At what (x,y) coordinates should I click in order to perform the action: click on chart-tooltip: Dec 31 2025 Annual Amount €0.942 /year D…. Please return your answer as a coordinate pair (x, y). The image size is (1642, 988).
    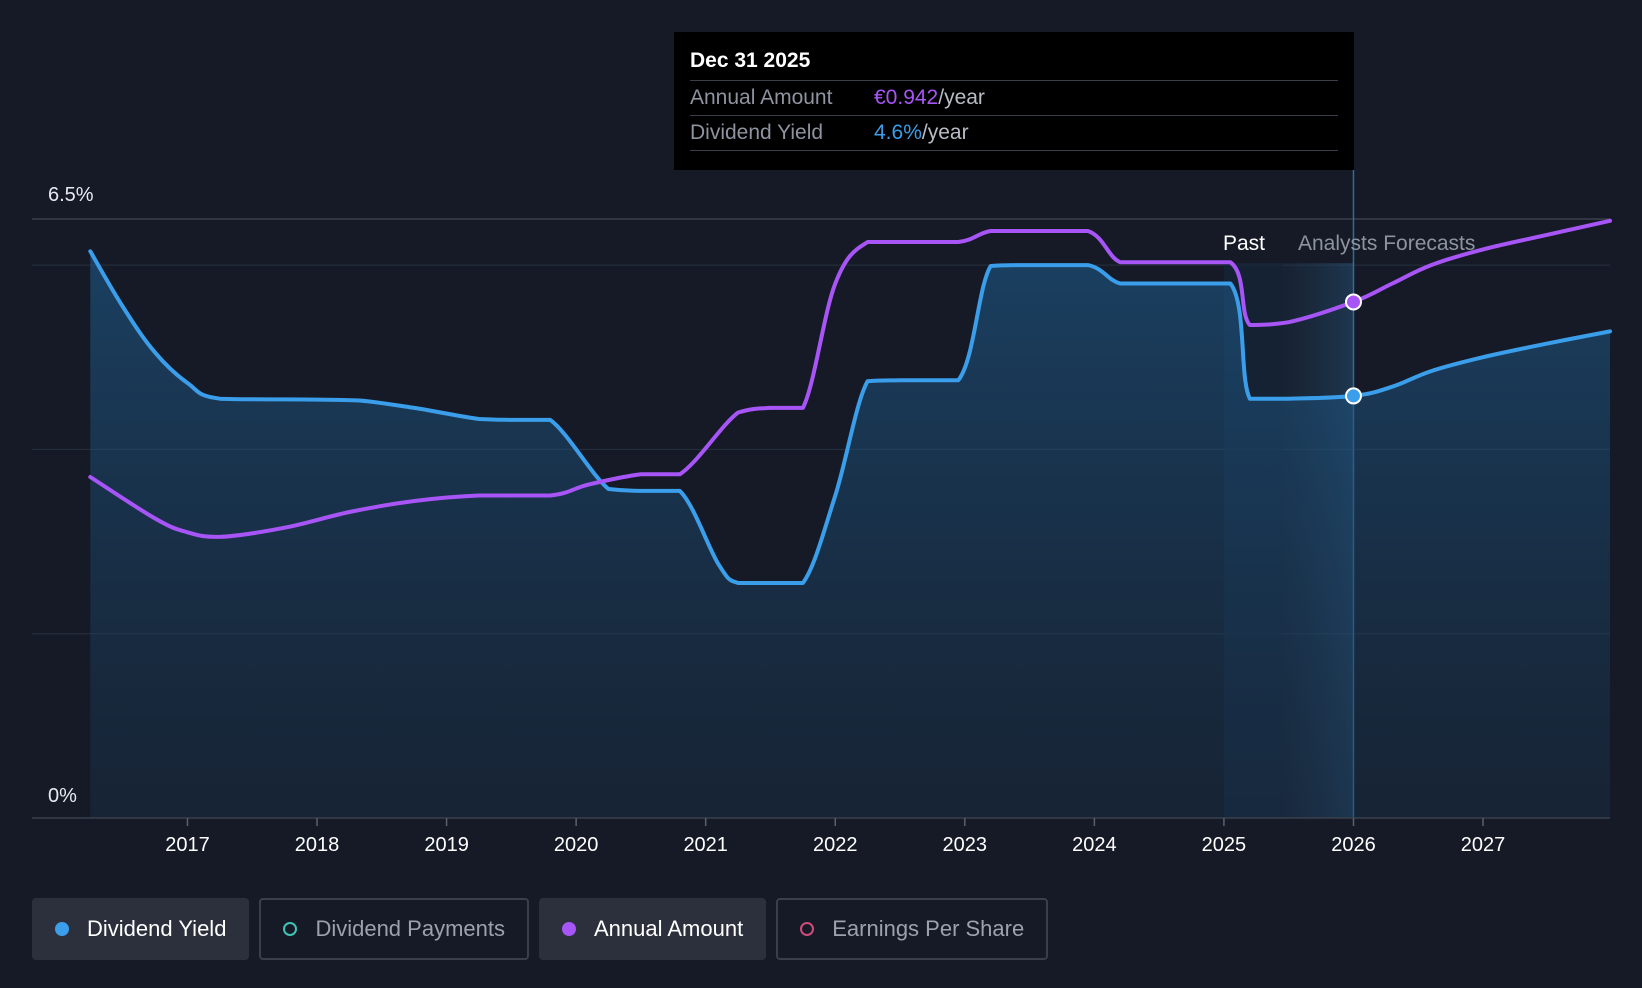
    Looking at the image, I should click on (1014, 101).